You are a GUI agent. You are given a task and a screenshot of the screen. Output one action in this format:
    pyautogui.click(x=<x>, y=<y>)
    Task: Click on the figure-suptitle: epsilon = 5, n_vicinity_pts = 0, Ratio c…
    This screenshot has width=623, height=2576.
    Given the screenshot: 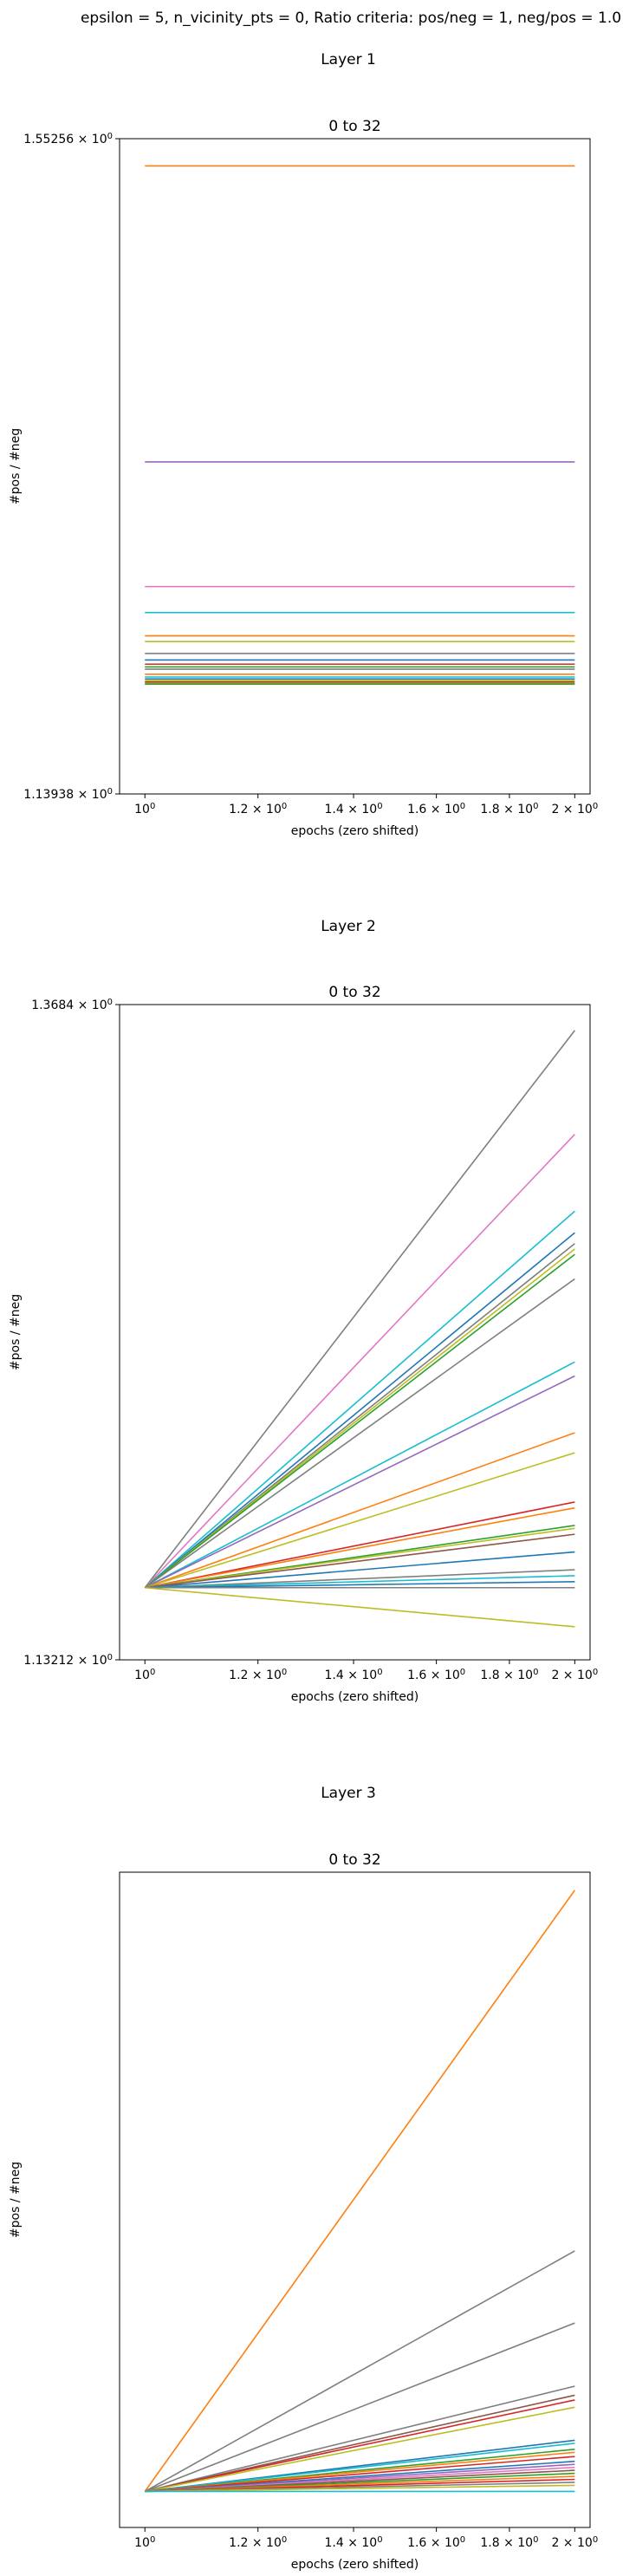 What is the action you would take?
    pyautogui.click(x=351, y=18)
    